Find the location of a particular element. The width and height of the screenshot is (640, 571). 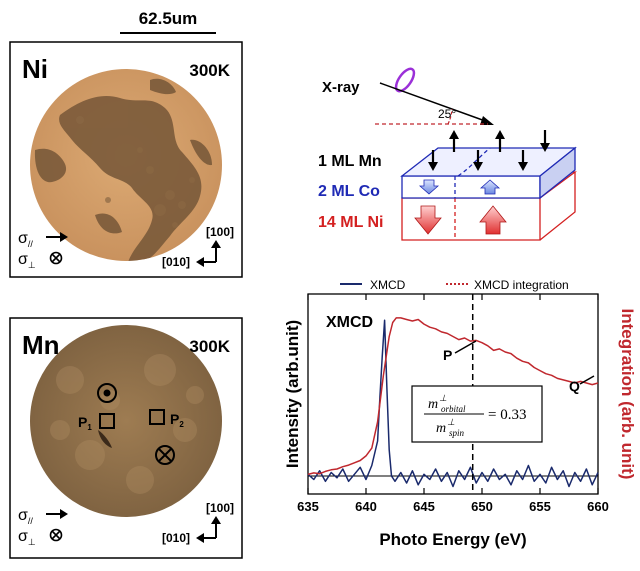

ni-sigma-par-arrow-icon is located at coordinates (57, 237).